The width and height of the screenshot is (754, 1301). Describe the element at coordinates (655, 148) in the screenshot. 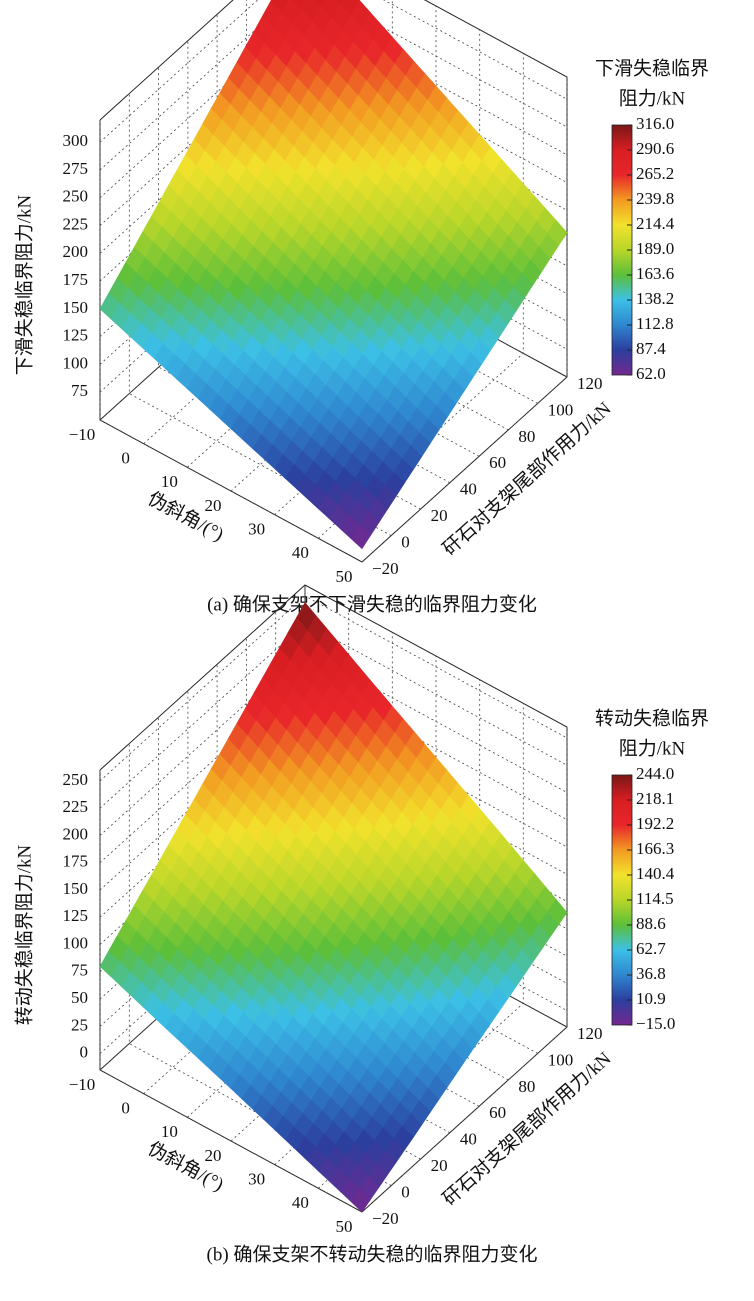

I see `colorbar-tick-label: 290.6` at that location.